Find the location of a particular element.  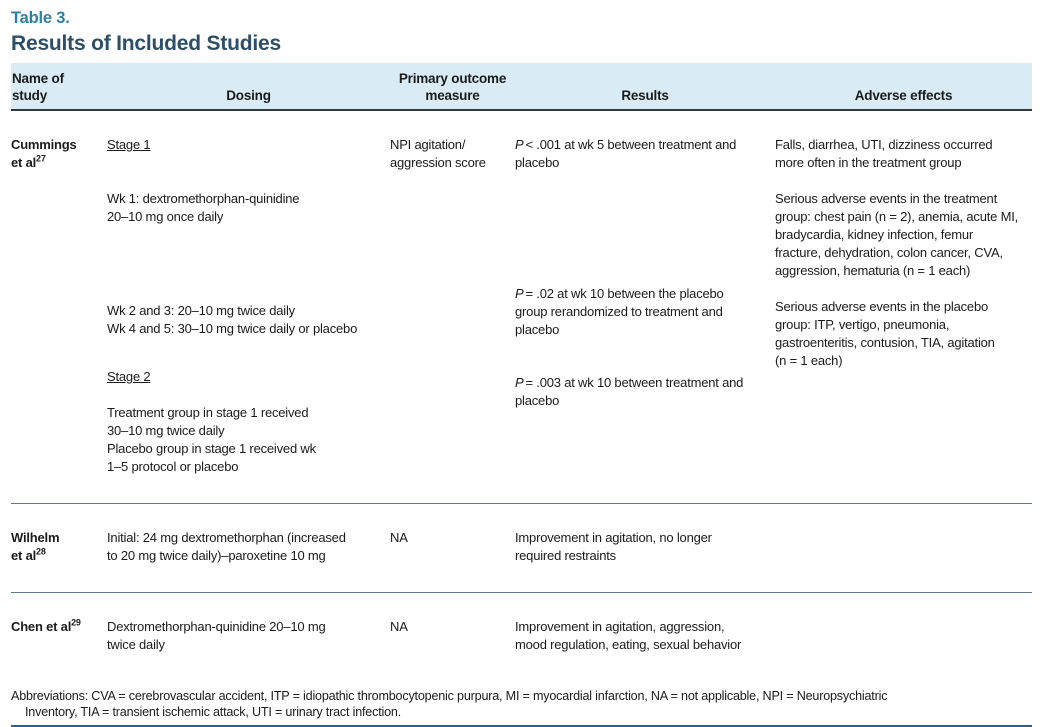

column-header-adverse-effects: Adverse effects is located at coordinates (903, 95).